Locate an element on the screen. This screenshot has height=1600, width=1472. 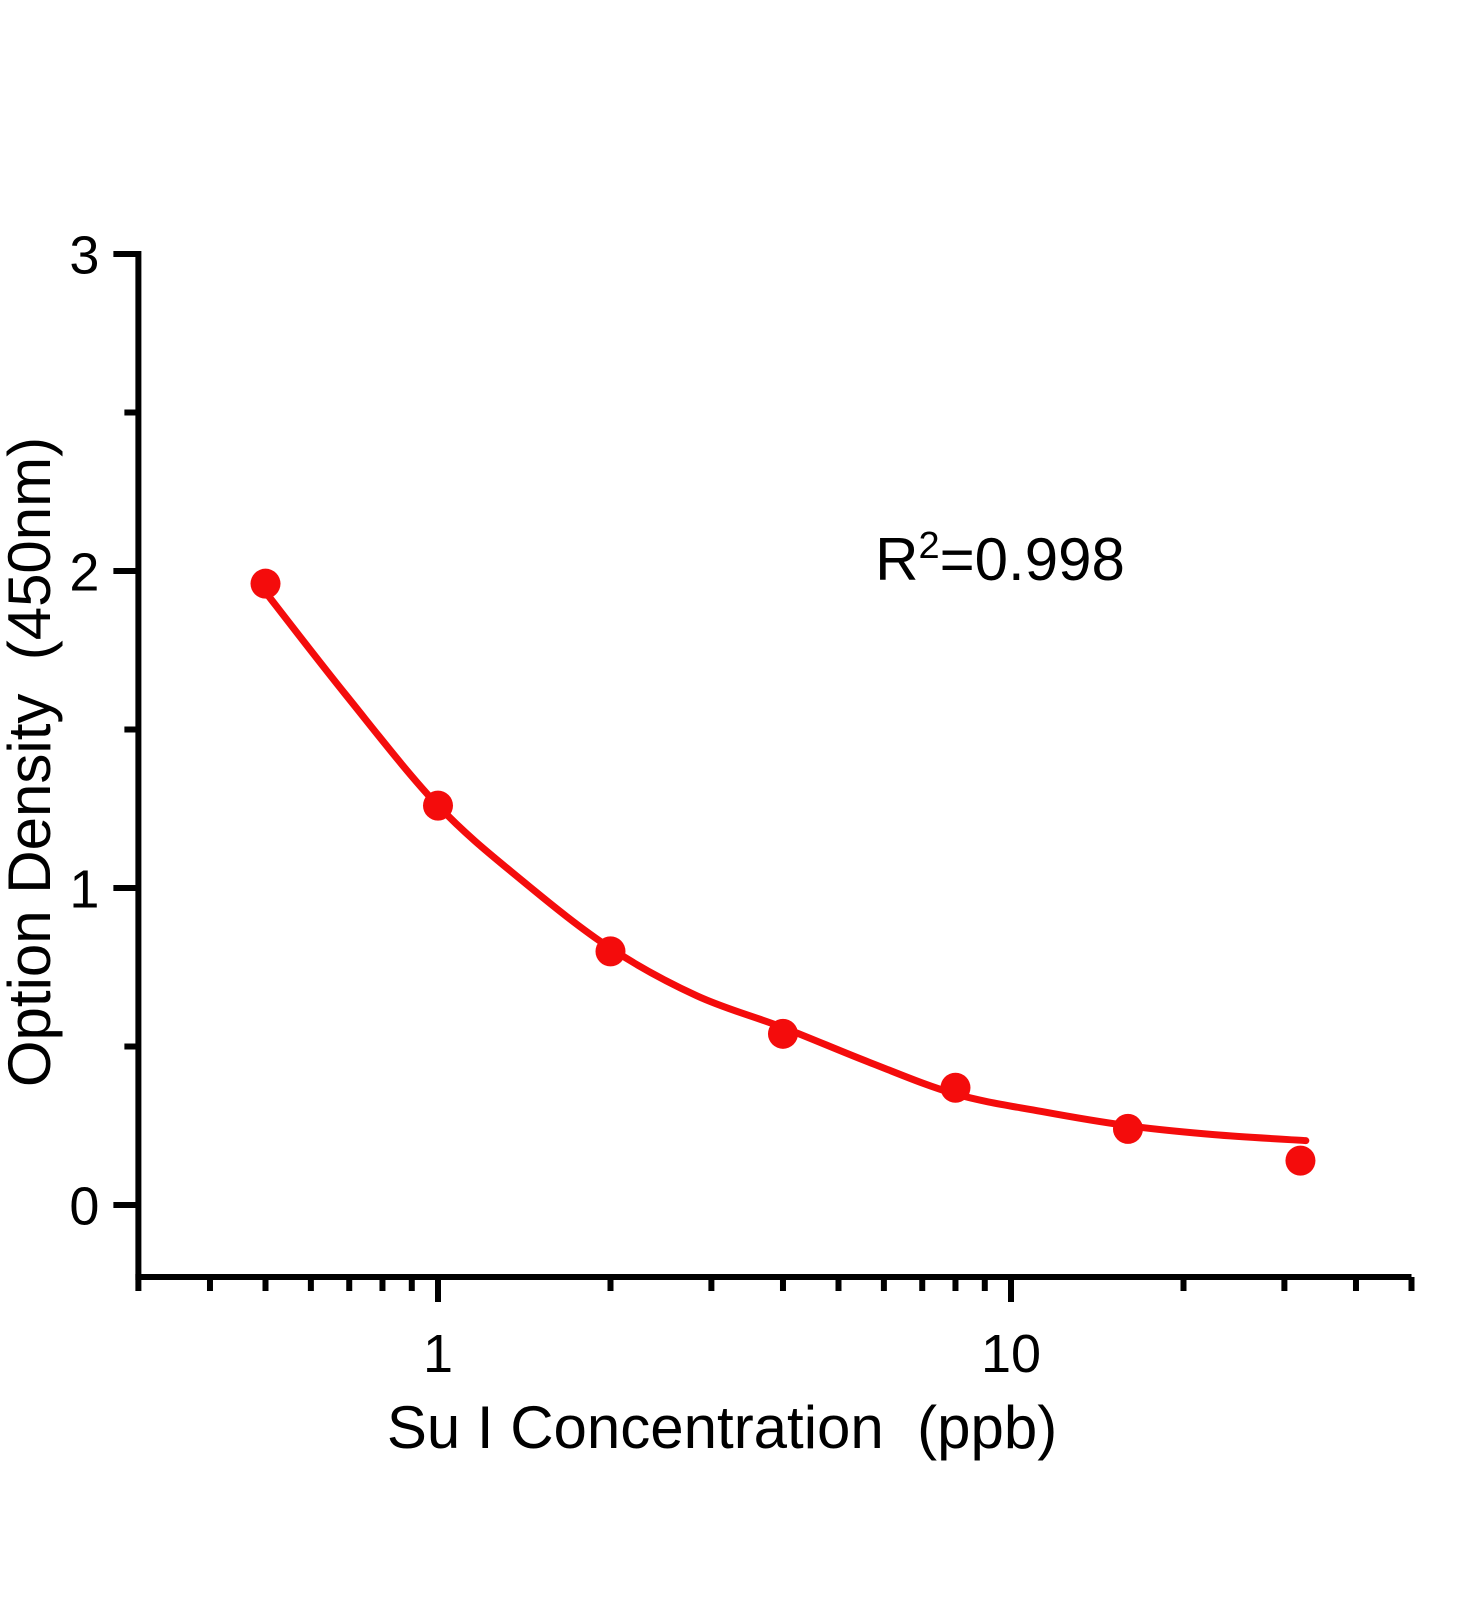
y-axis-ticks is located at coordinates (126, 729).